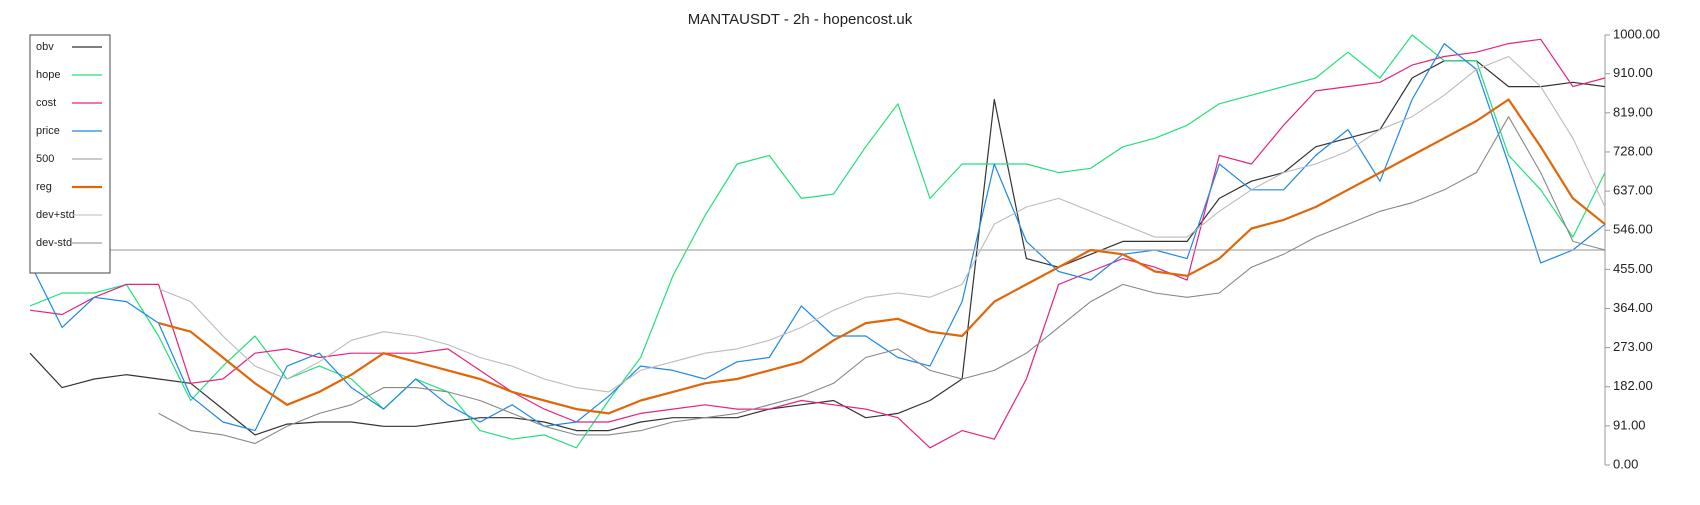 This screenshot has height=505, width=1700. Describe the element at coordinates (1633, 268) in the screenshot. I see `y-tick-label: 455.00` at that location.